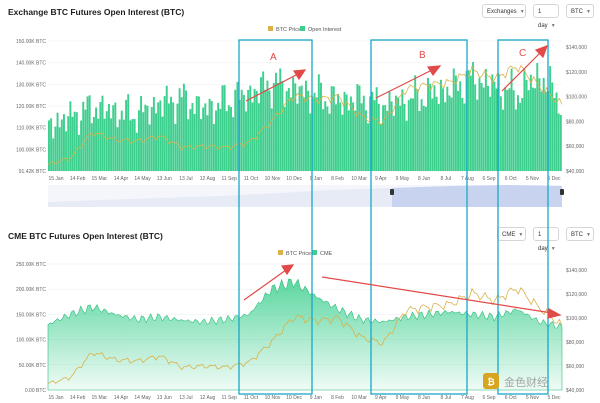  I want to click on exchange-source-select: Exchanges ▼, so click(504, 11).